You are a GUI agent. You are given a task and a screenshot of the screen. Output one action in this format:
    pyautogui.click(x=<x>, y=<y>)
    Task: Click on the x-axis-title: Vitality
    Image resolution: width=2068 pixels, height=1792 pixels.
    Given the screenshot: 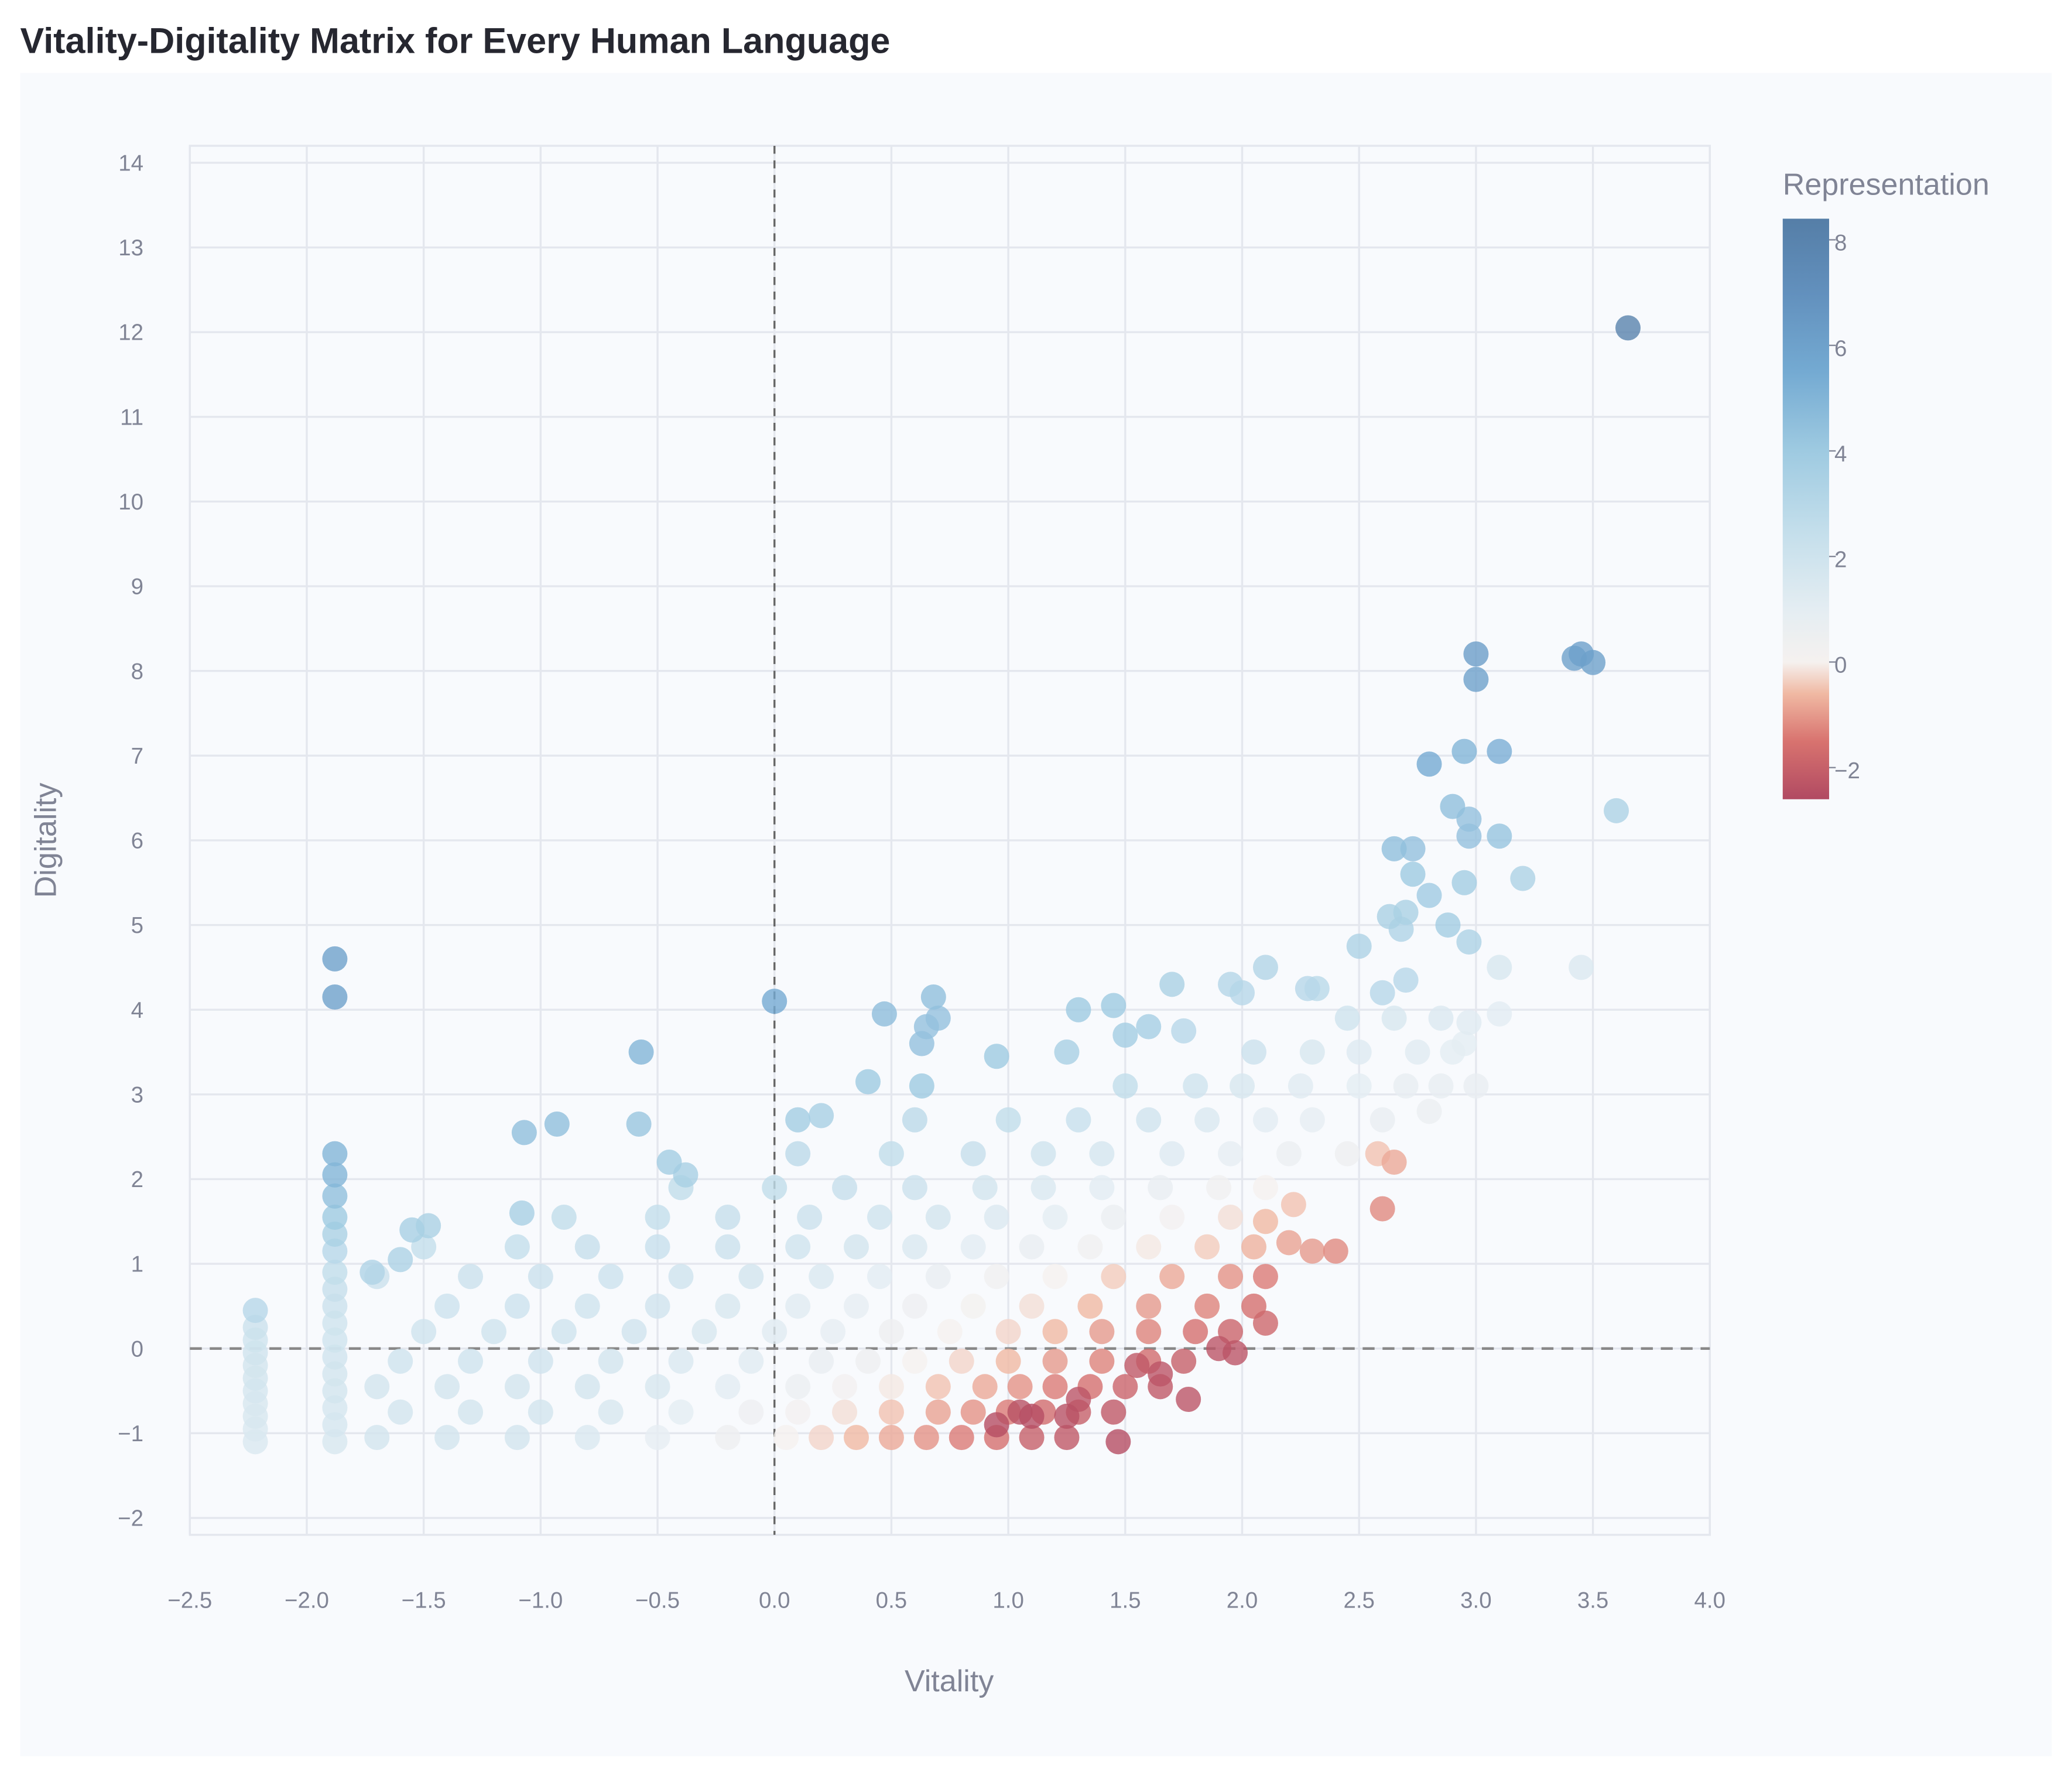 What is the action you would take?
    pyautogui.click(x=949, y=1681)
    